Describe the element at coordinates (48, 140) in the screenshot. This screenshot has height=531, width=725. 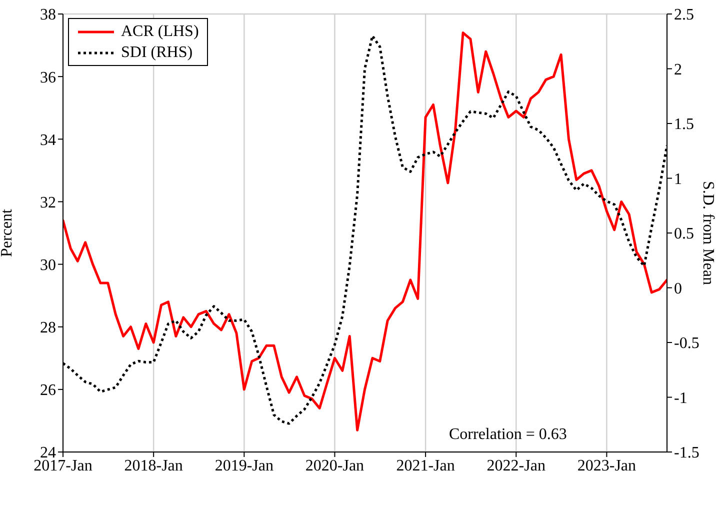
I see `y-tick-label: 34` at that location.